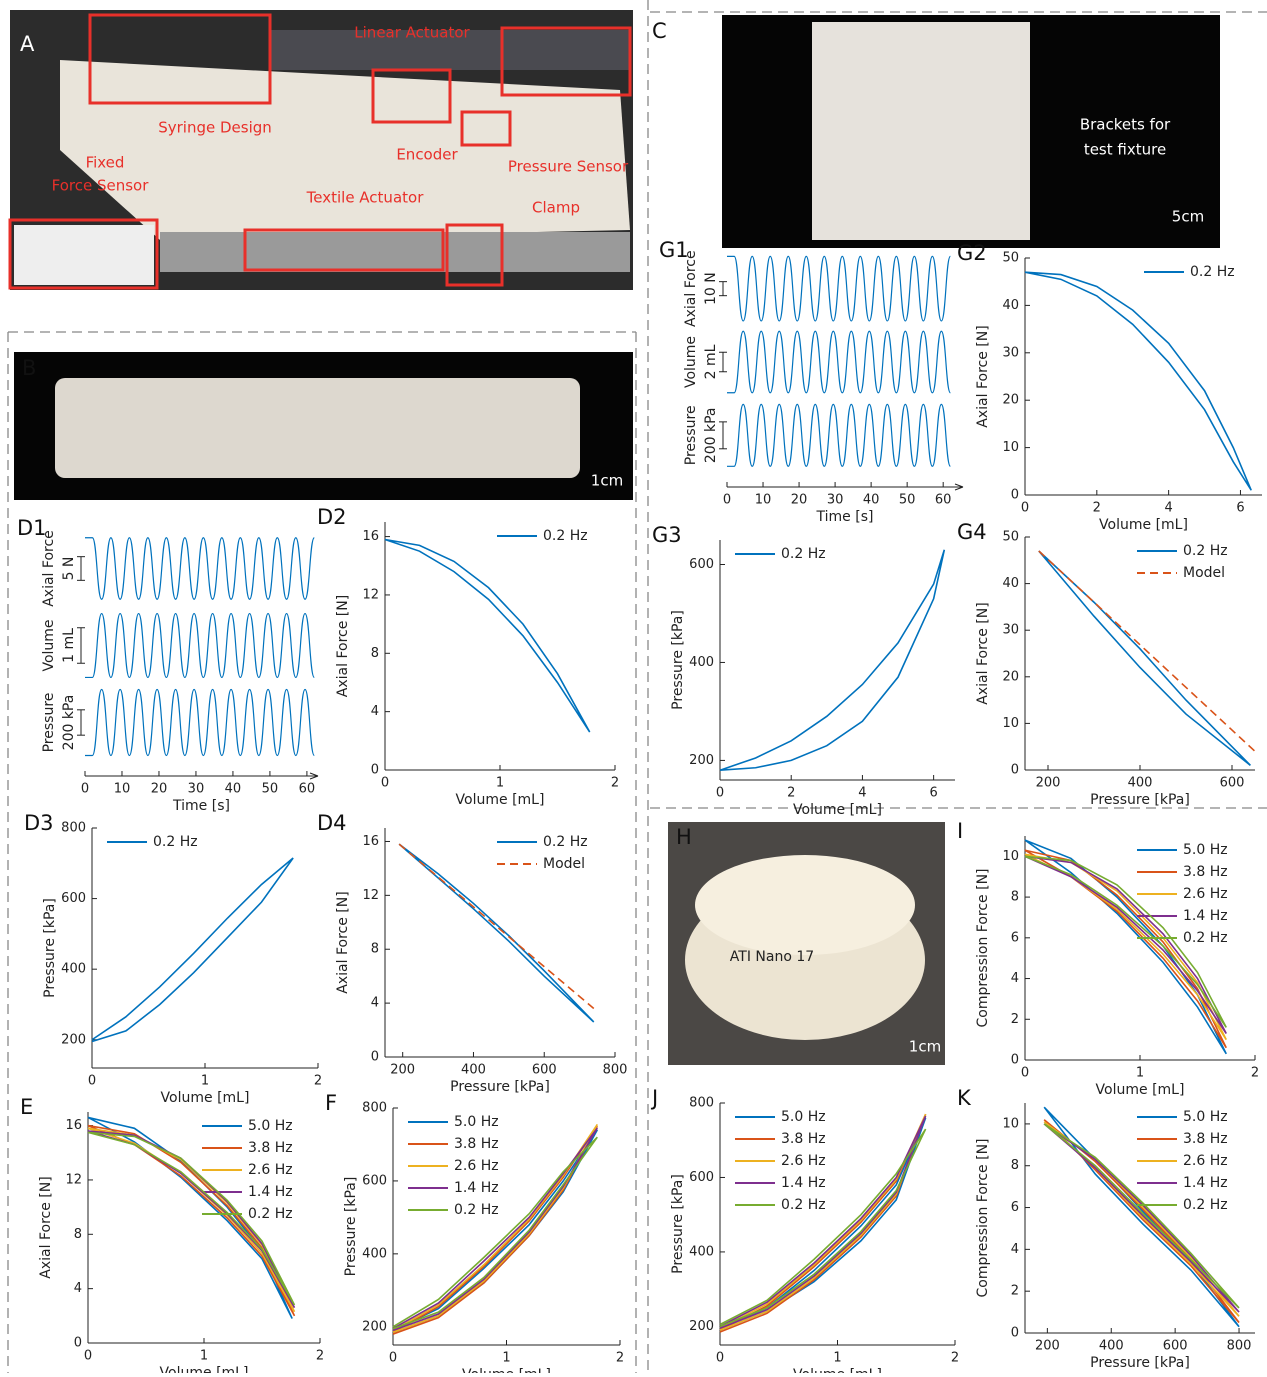 The width and height of the screenshot is (1267, 1377). I want to click on panel-label: H, so click(684, 837).